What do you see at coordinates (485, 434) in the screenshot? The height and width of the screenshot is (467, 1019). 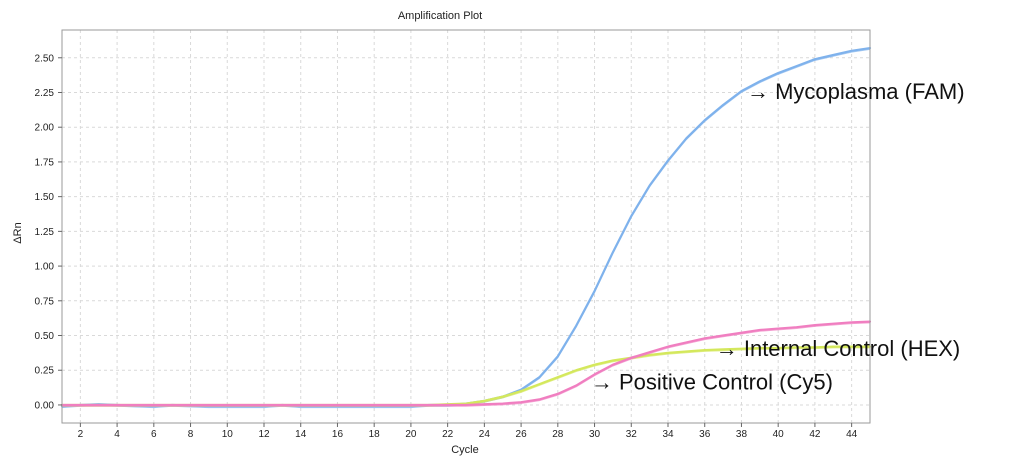 I see `x-tick-label: 24` at bounding box center [485, 434].